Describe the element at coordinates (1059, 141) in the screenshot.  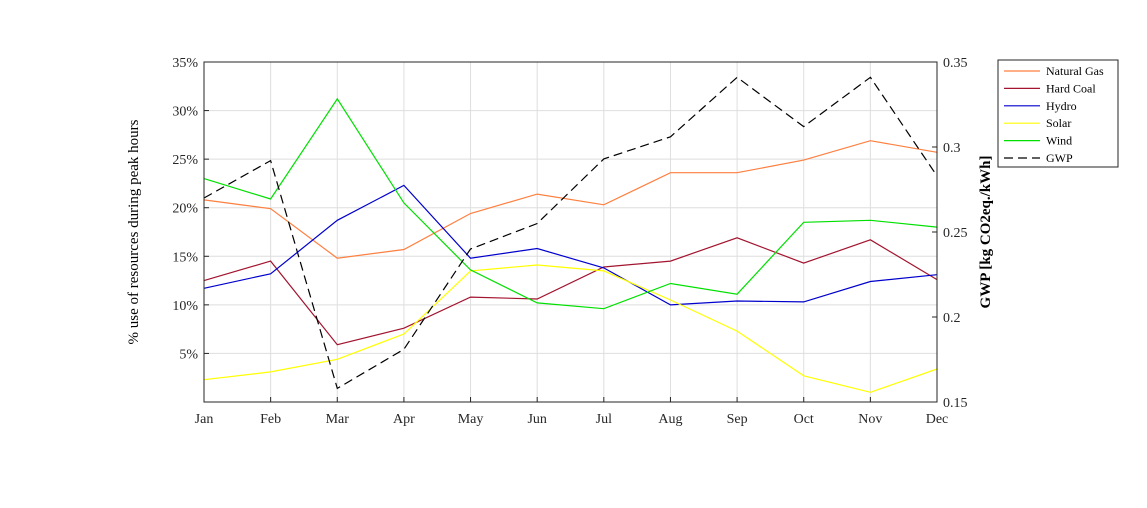
I see `legend-label: Wind` at that location.